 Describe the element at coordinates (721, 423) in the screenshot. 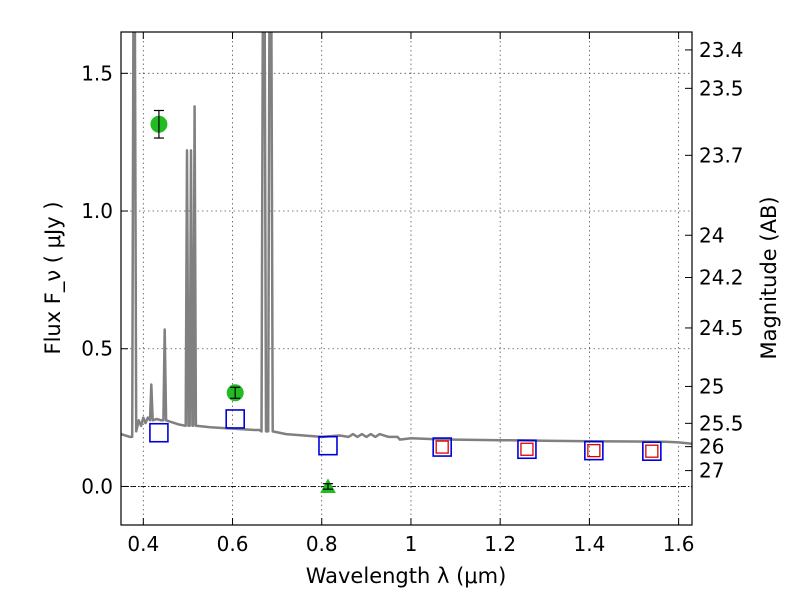

I see `mag-tick-label: 25.5` at that location.